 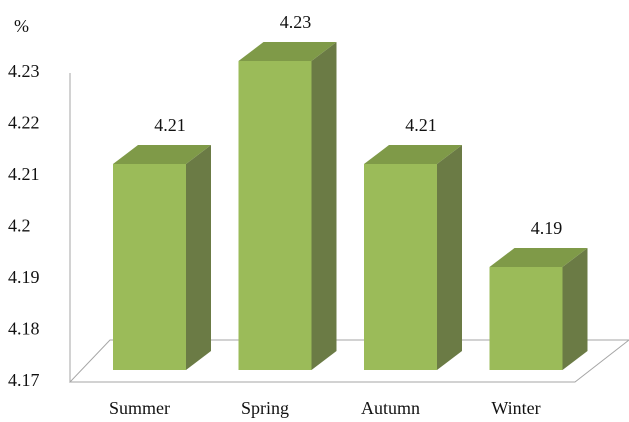 I want to click on y-tick-label: 4.19, so click(x=24, y=277).